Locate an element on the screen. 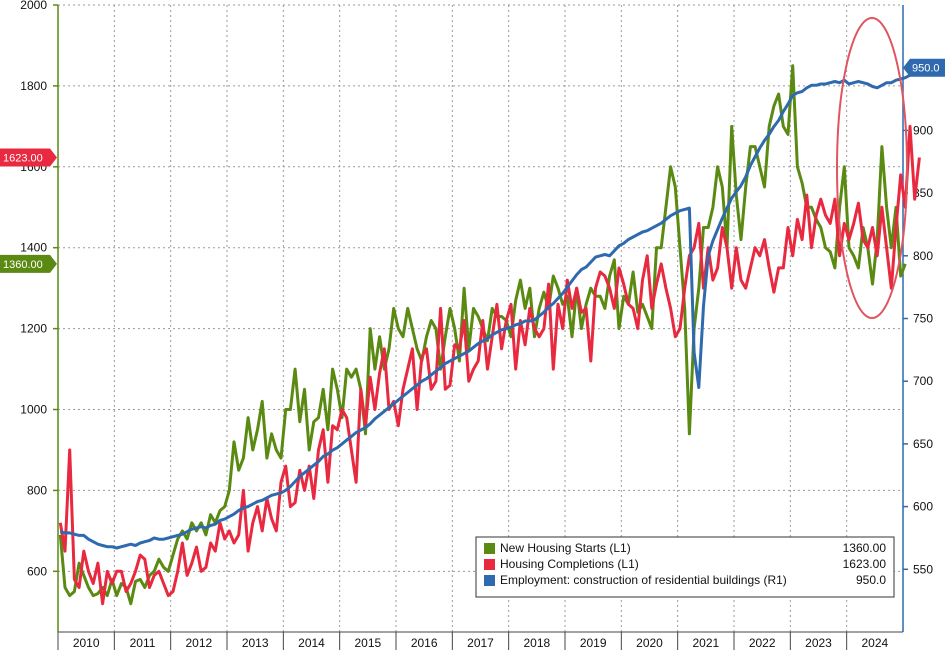  x-tick-label: 2016 is located at coordinates (424, 643).